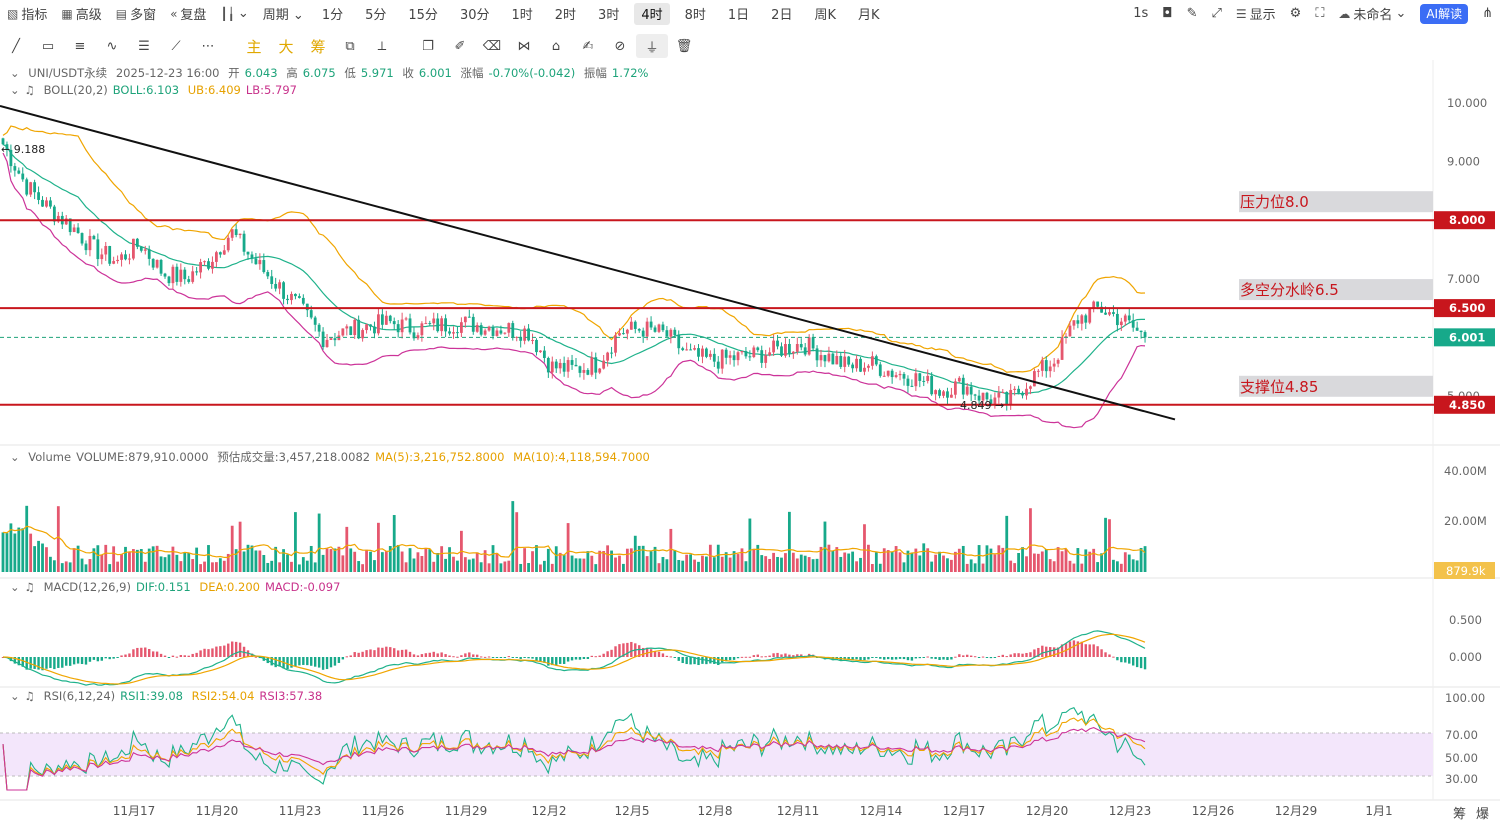 The height and width of the screenshot is (823, 1500). What do you see at coordinates (524, 46) in the screenshot?
I see `magnet-icon: ⋈` at bounding box center [524, 46].